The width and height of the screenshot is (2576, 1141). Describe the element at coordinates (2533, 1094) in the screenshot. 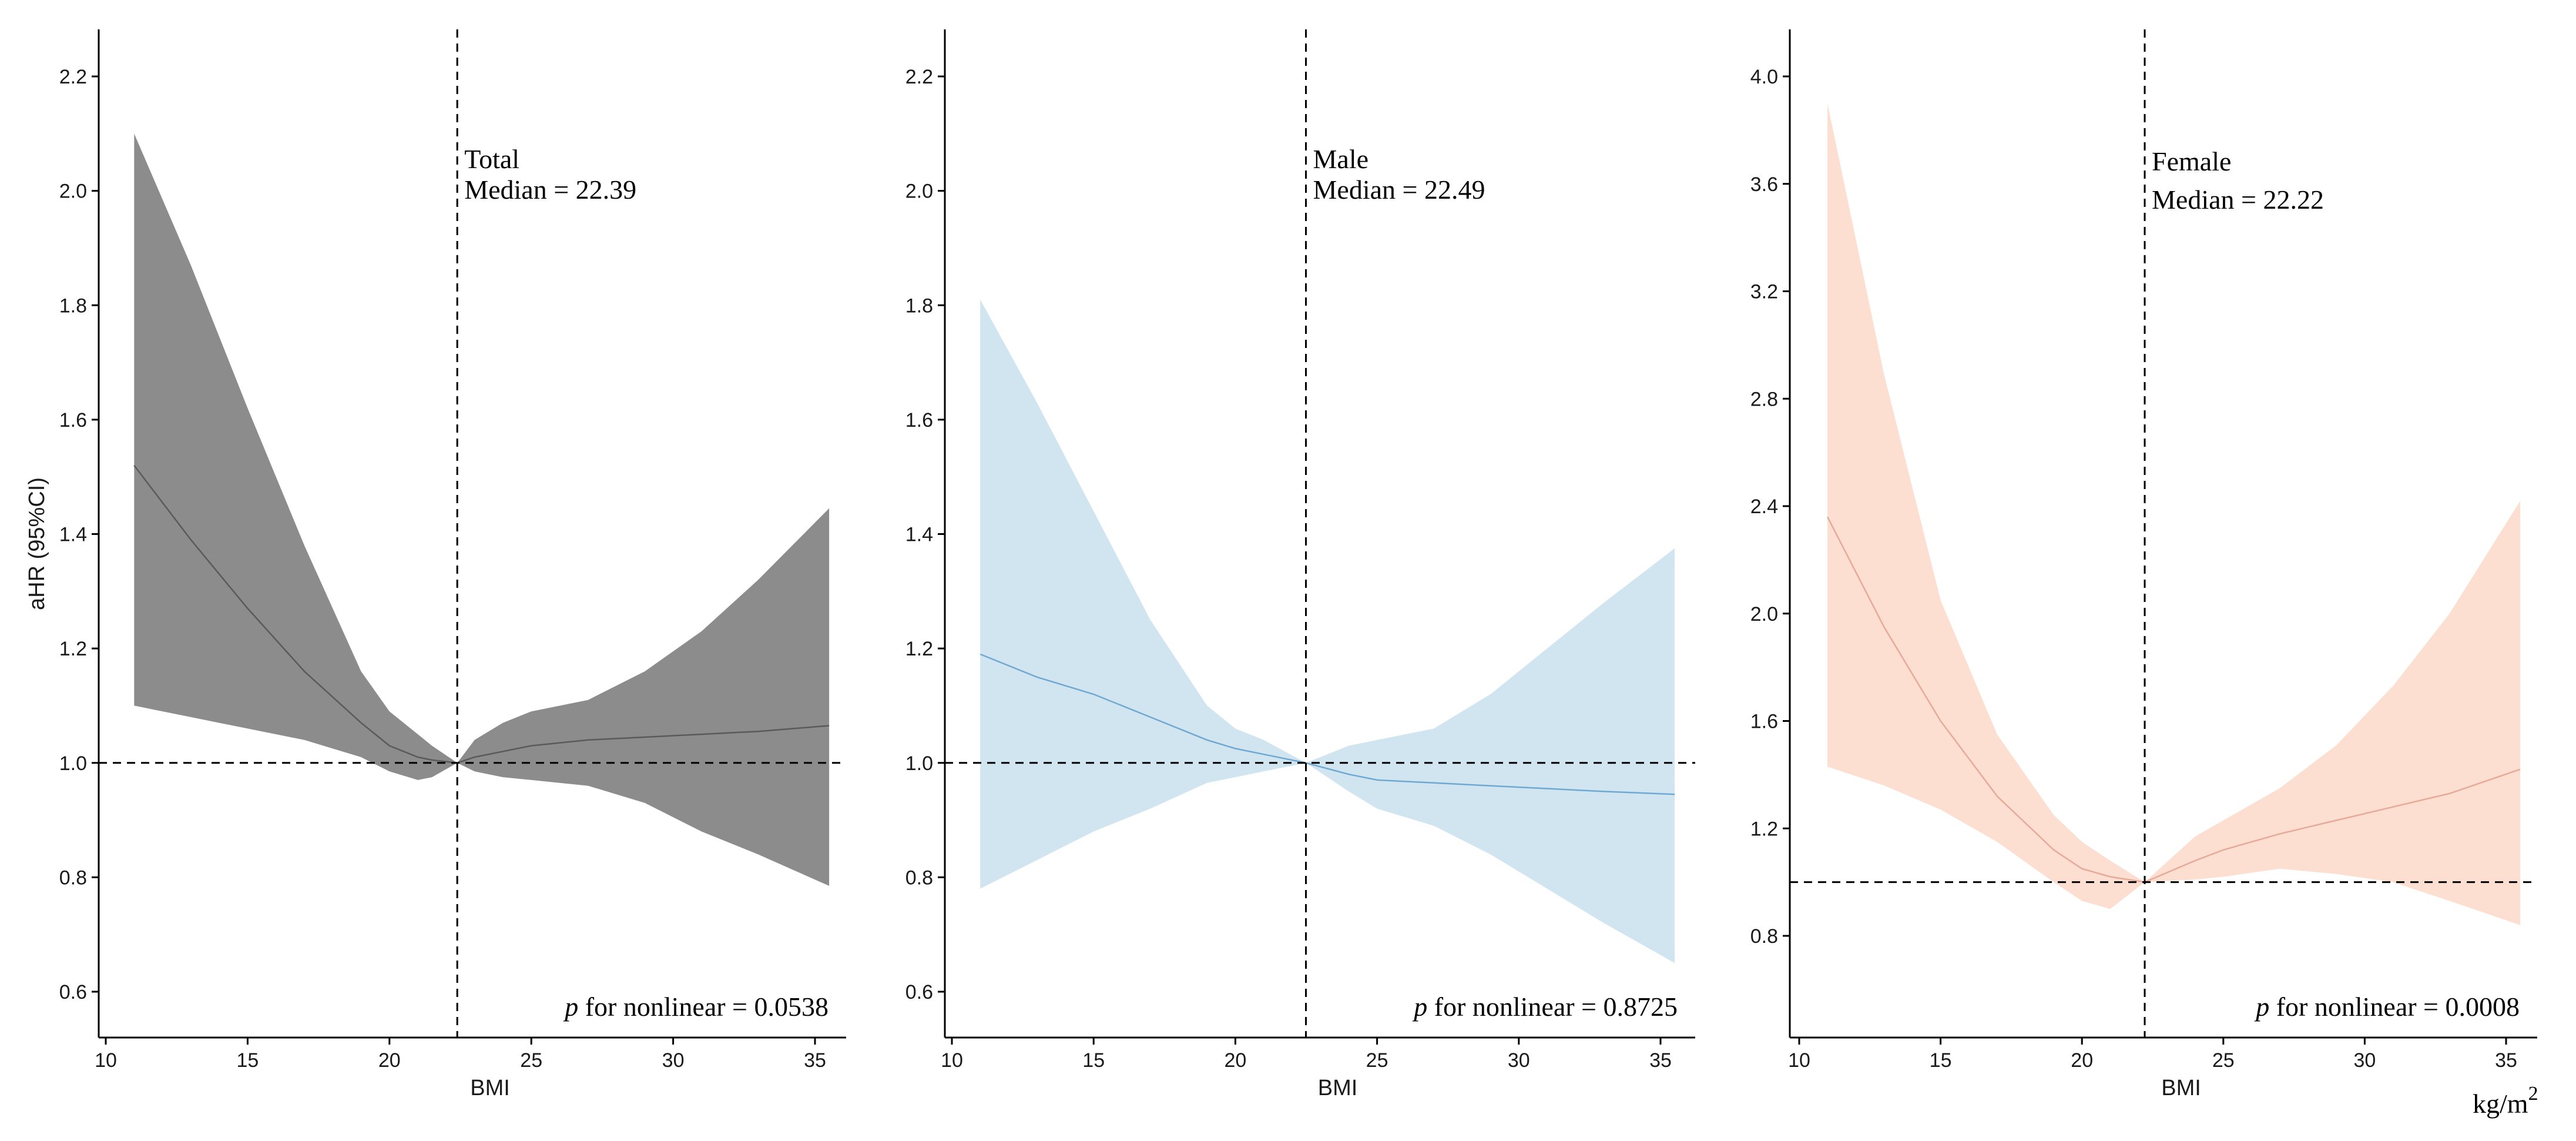

I see `unit-label-superscript: 2` at that location.